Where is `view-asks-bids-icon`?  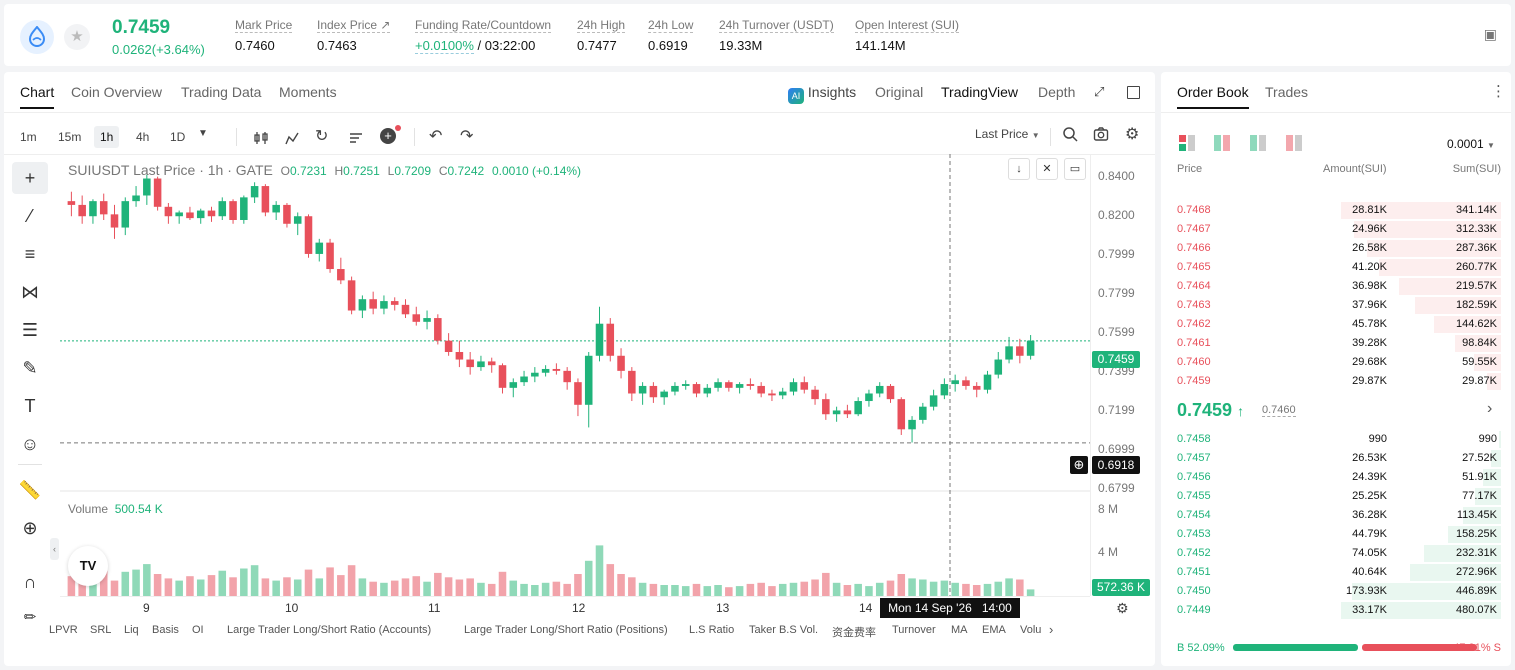
view-asks-bids-icon is located at coordinates (1222, 143).